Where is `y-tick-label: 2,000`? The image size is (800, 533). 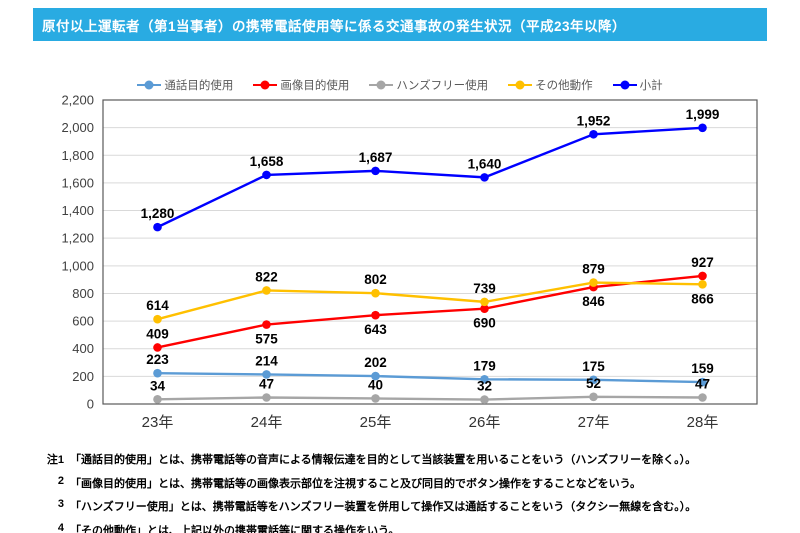
y-tick-label: 2,000 is located at coordinates (77, 127).